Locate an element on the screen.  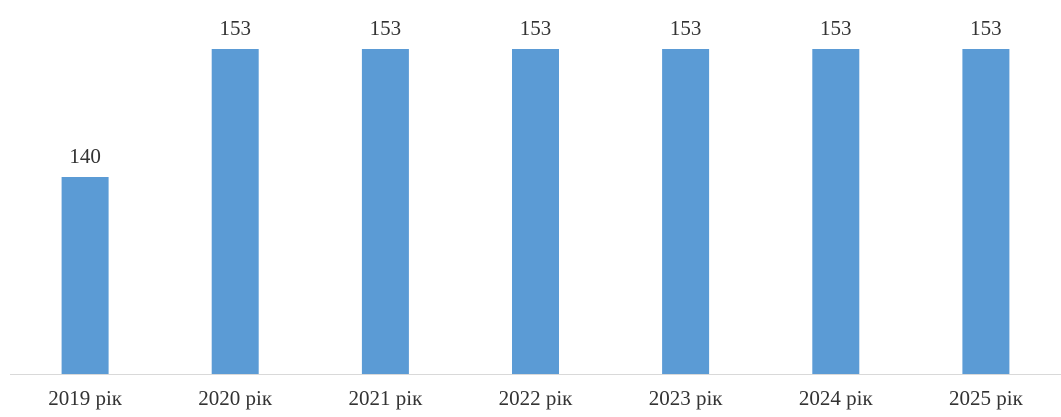
value-label-2: 153 is located at coordinates (386, 28).